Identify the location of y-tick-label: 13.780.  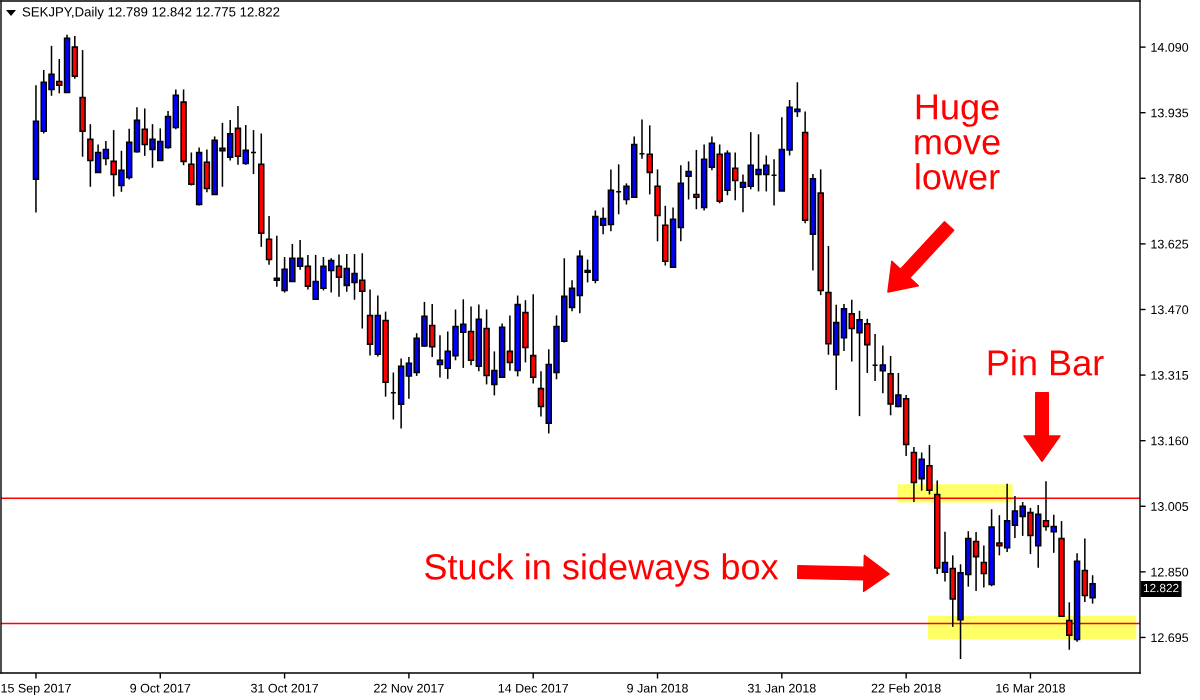
(1170, 178).